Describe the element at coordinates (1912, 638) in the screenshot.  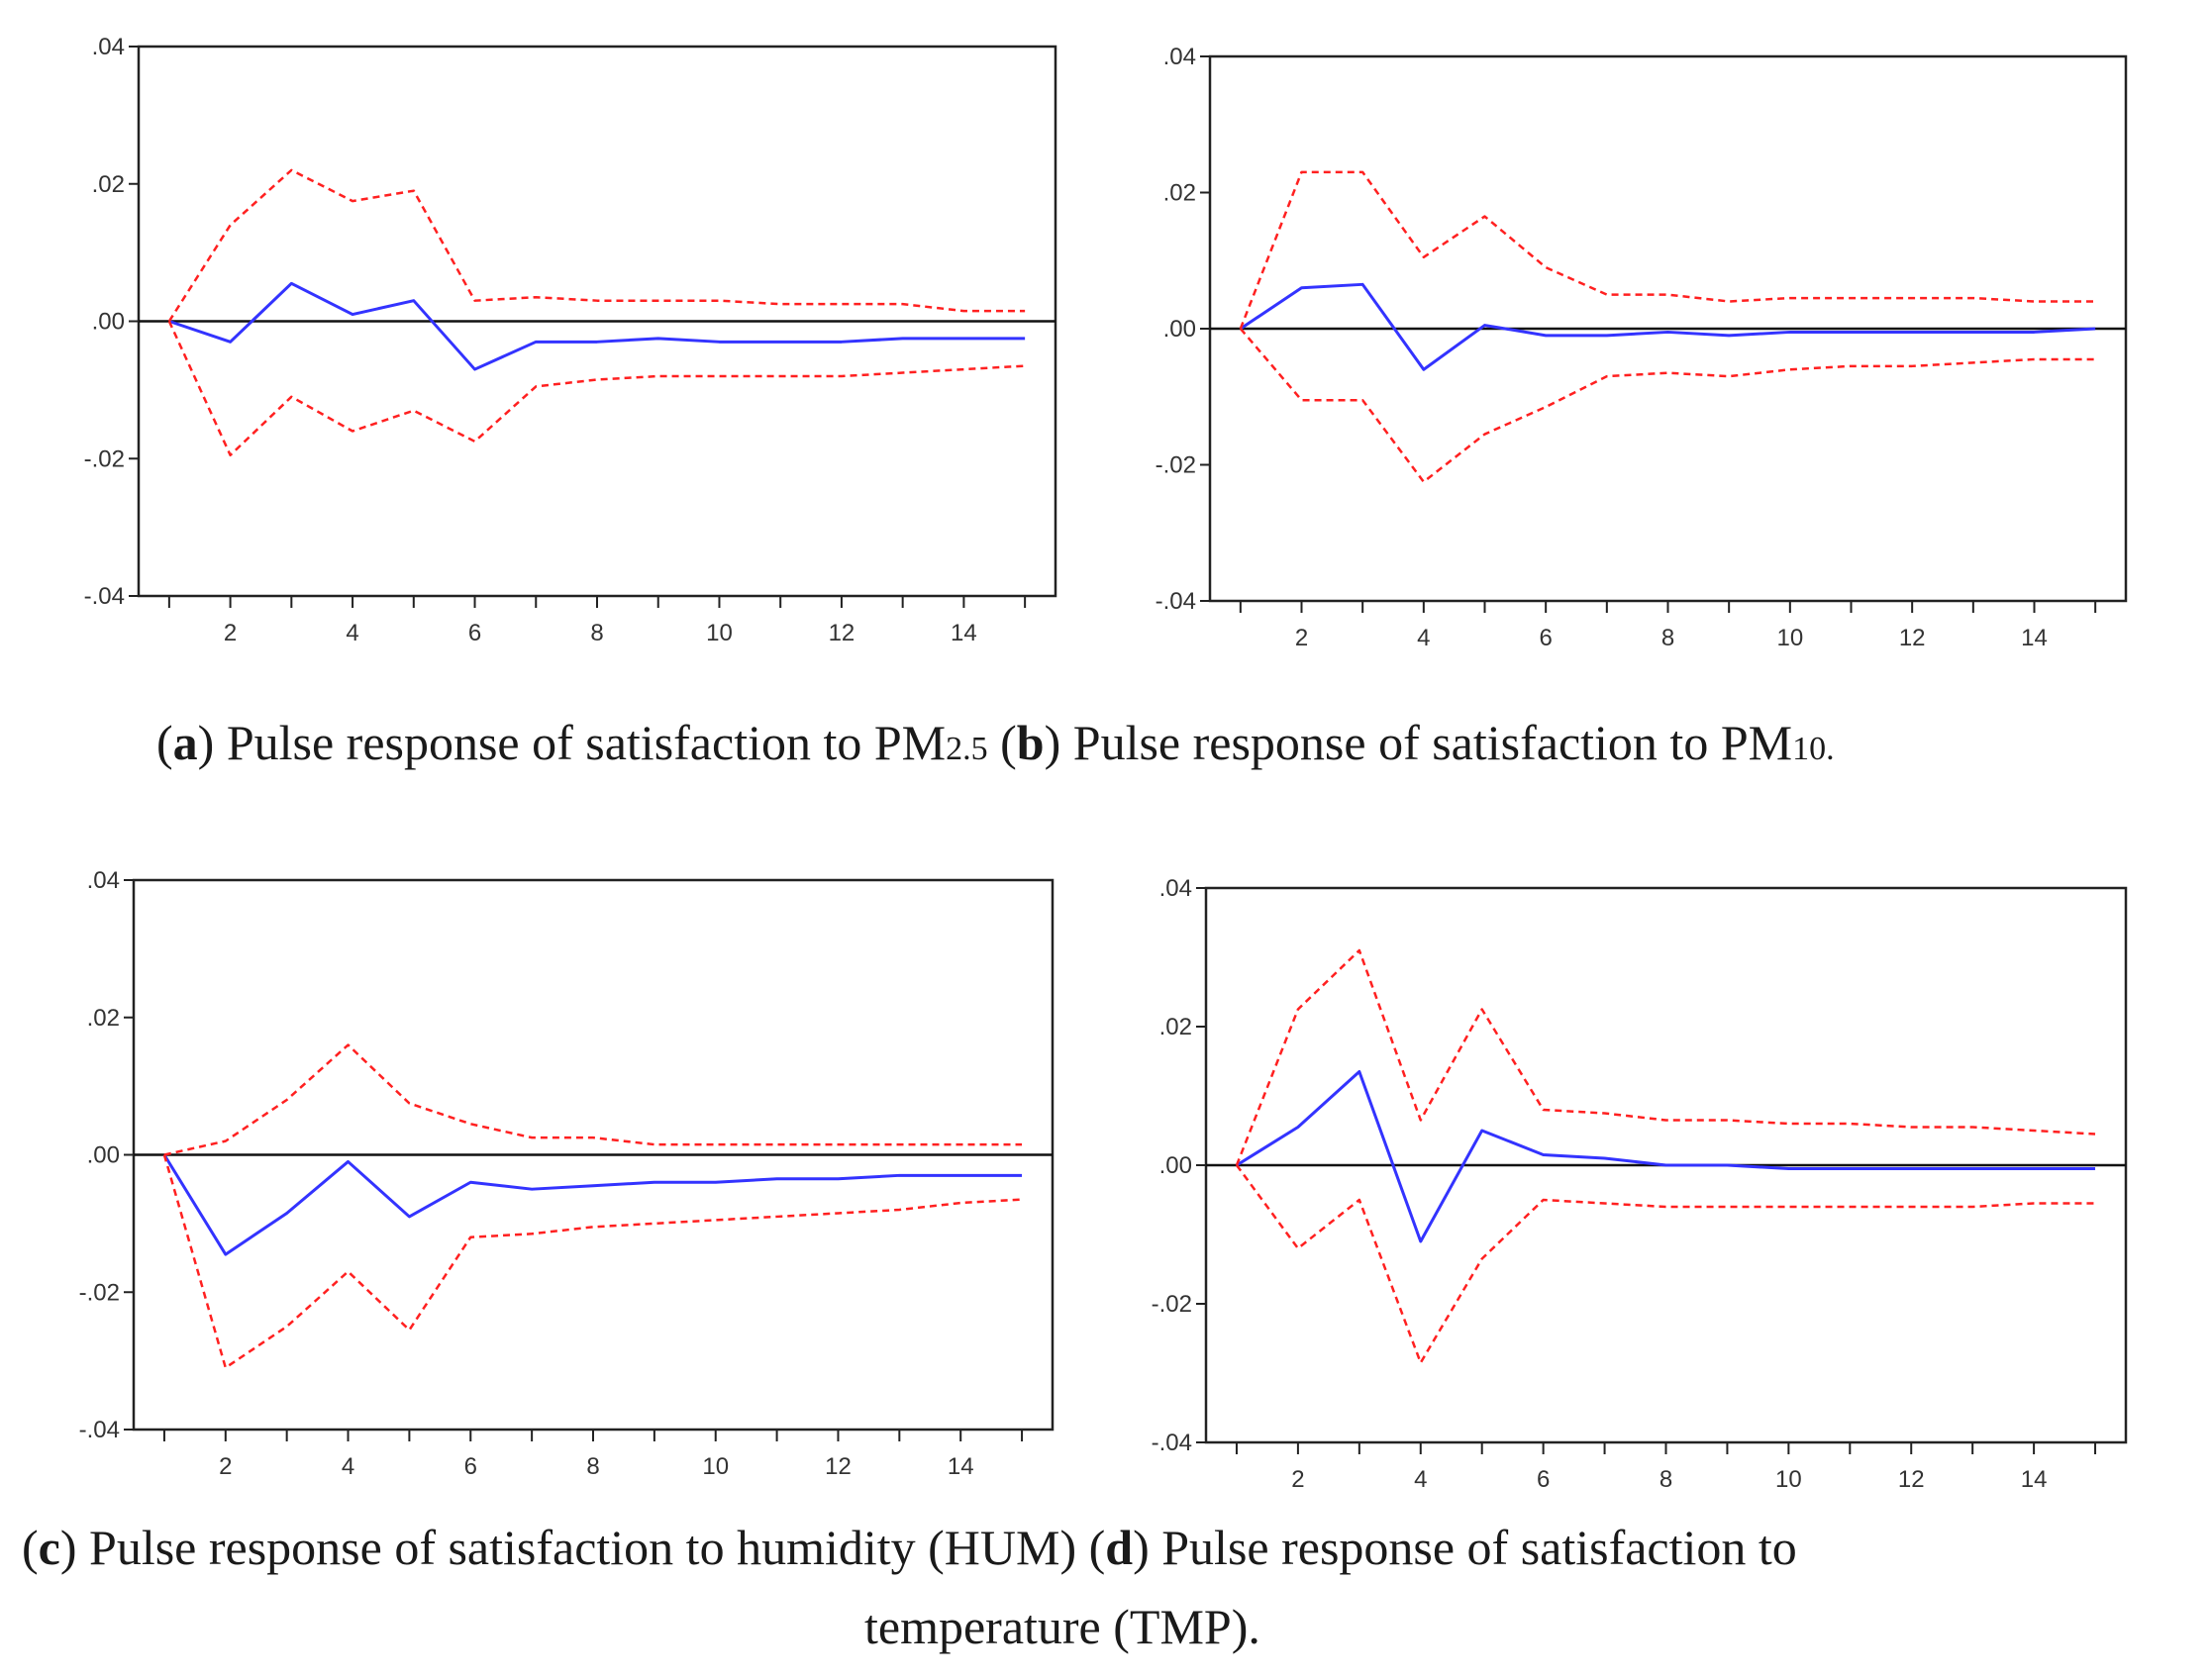
I see `x-tick-label-b-12: 12` at that location.